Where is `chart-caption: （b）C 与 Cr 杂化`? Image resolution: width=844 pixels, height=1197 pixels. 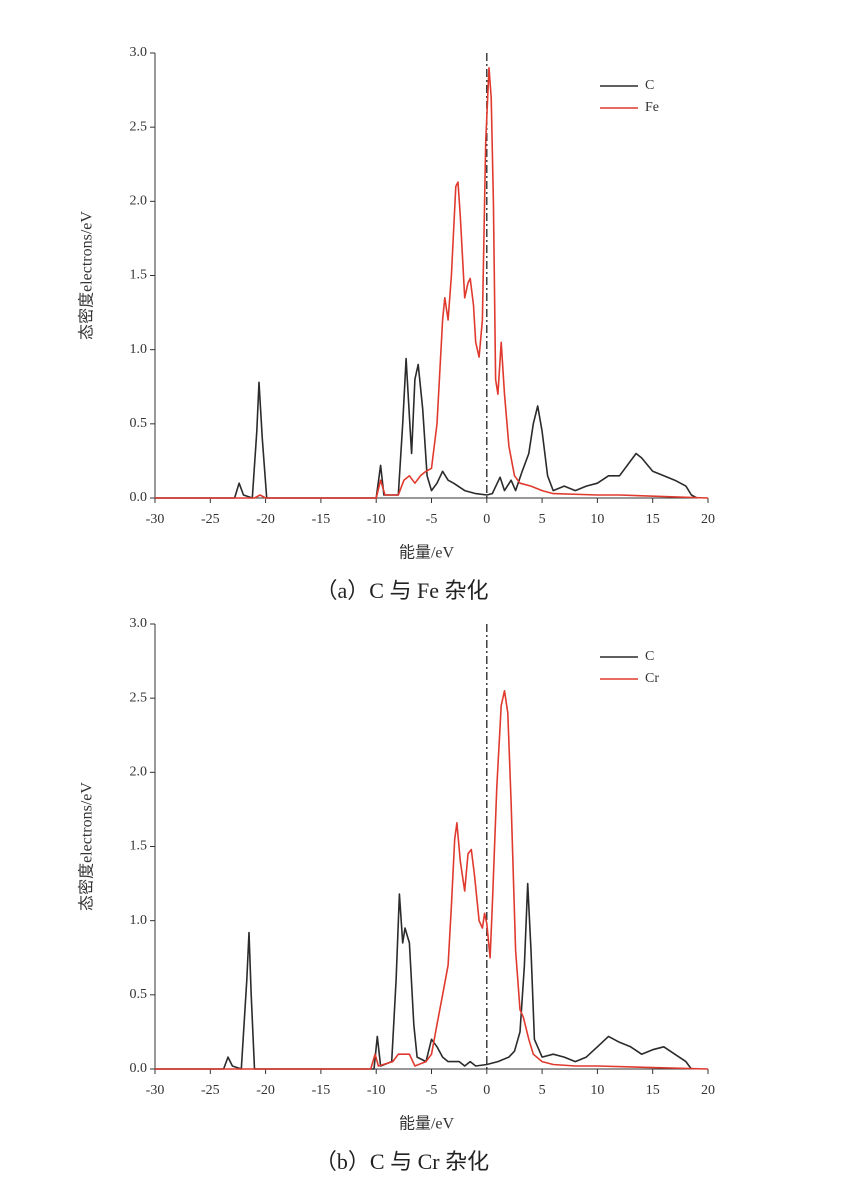
chart-caption: （b）C 与 Cr 杂化 is located at coordinates (402, 1161).